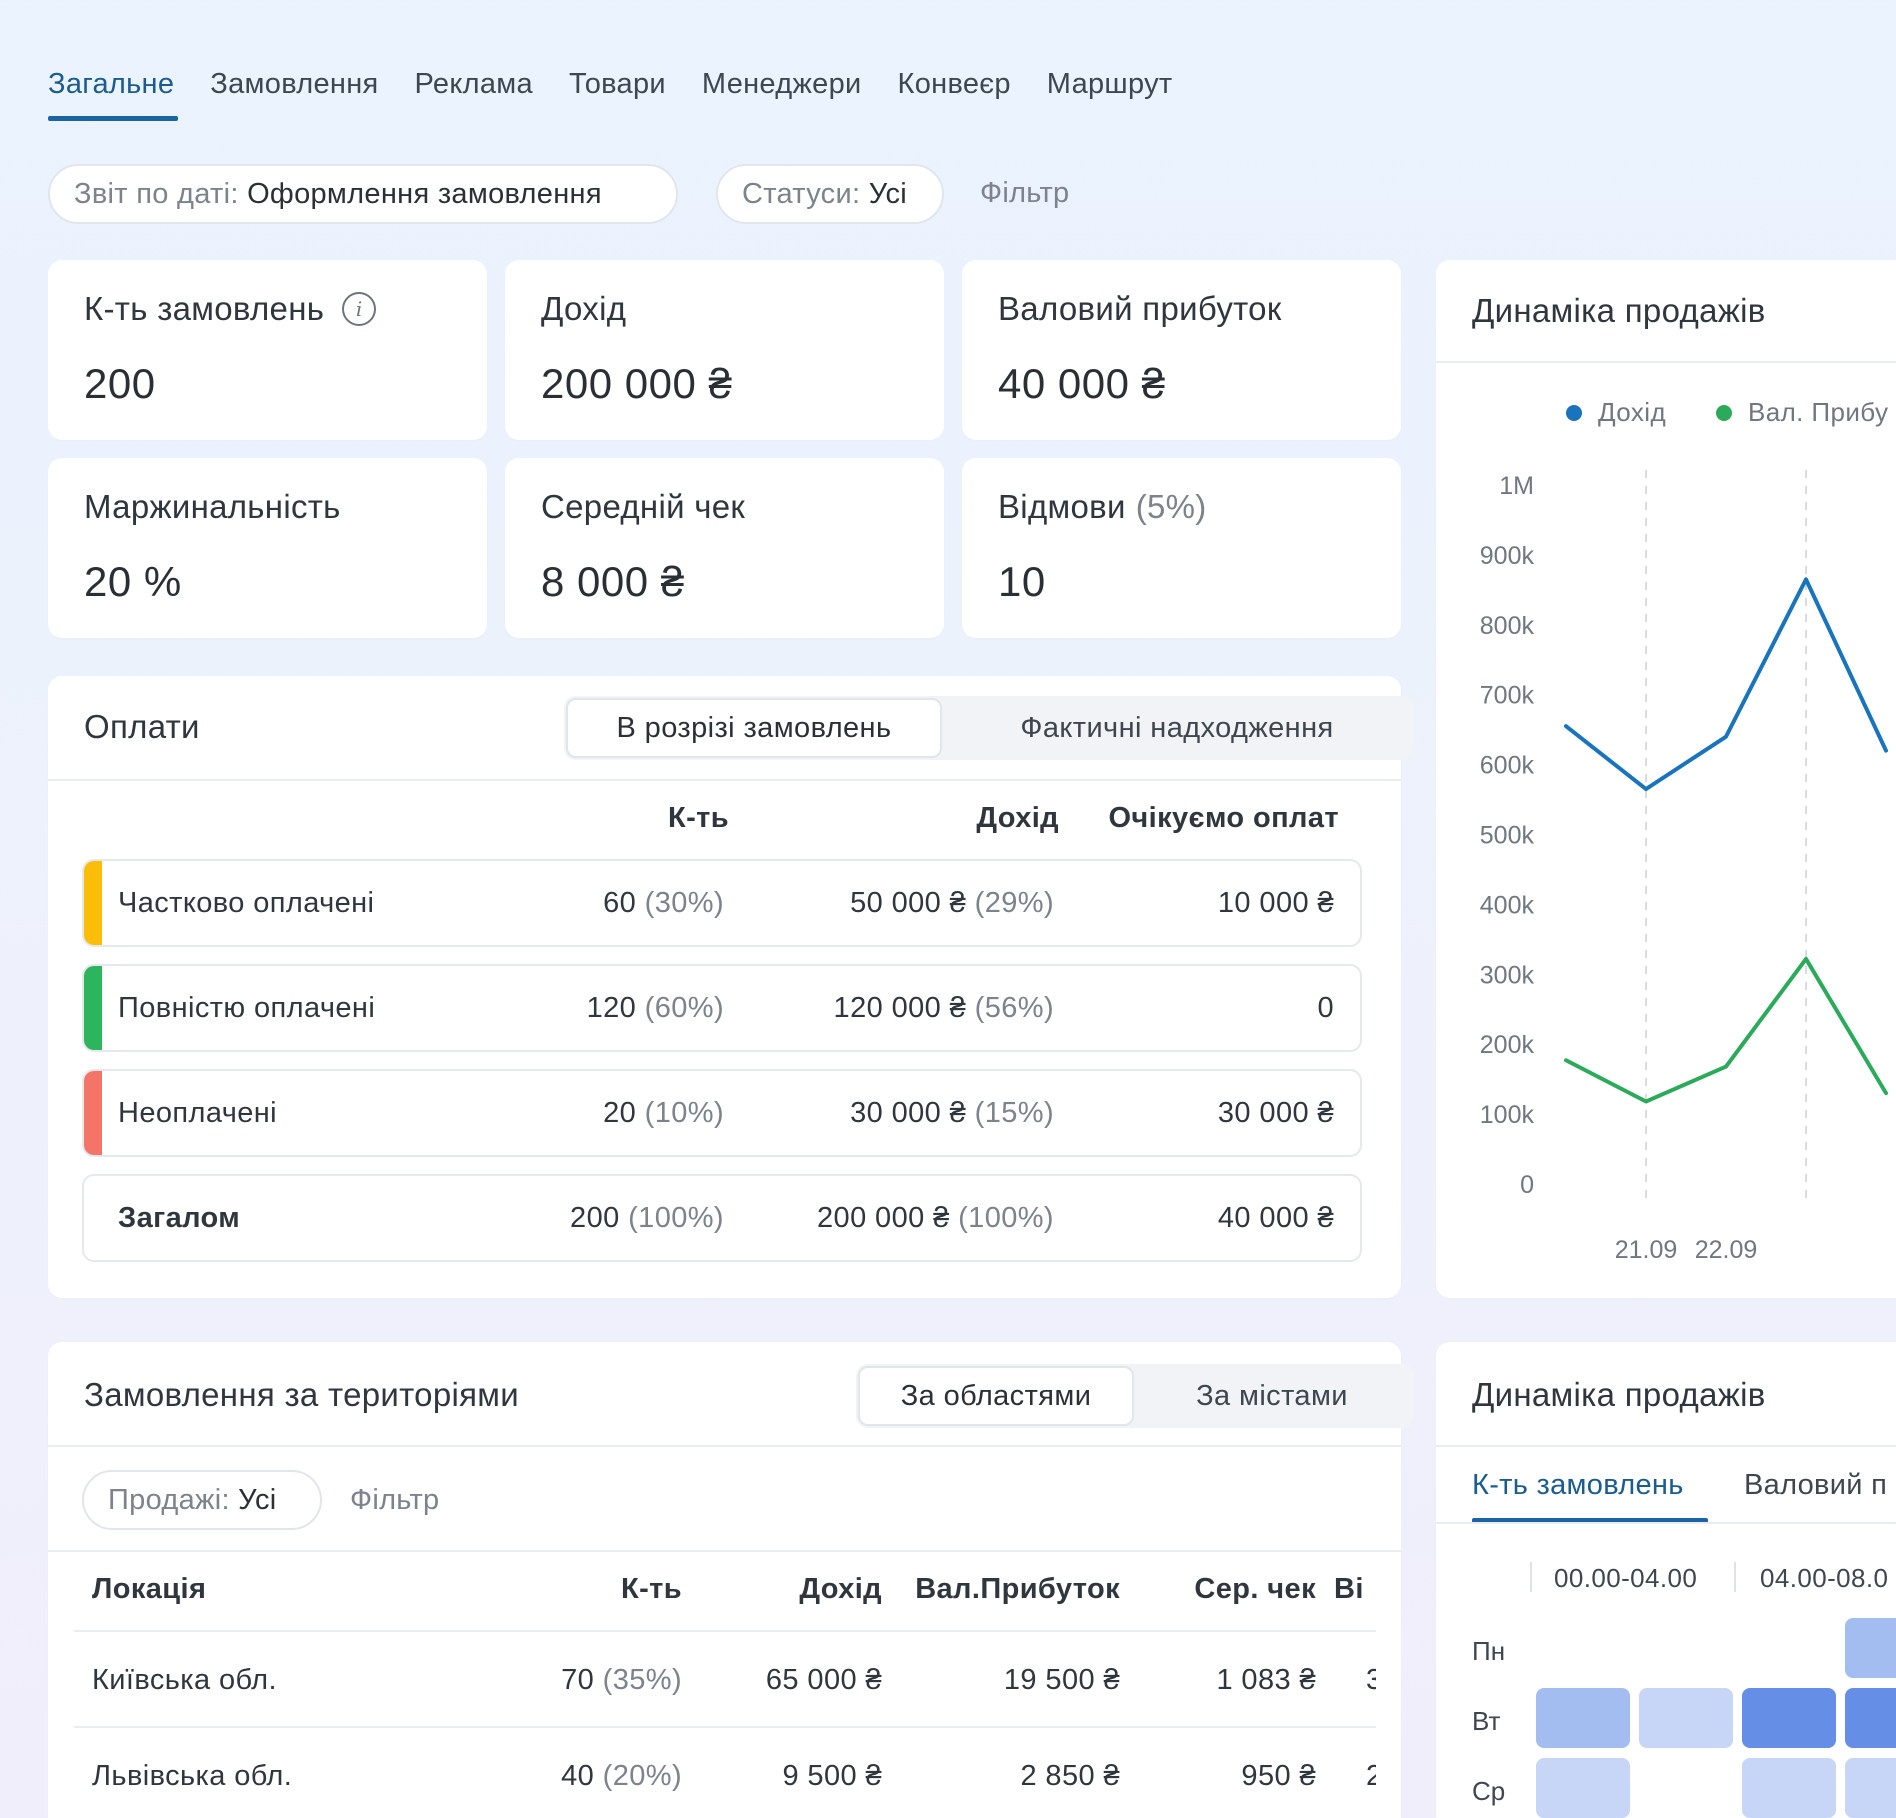 The width and height of the screenshot is (1896, 1818). I want to click on col-refusals: Ві, so click(1349, 1589).